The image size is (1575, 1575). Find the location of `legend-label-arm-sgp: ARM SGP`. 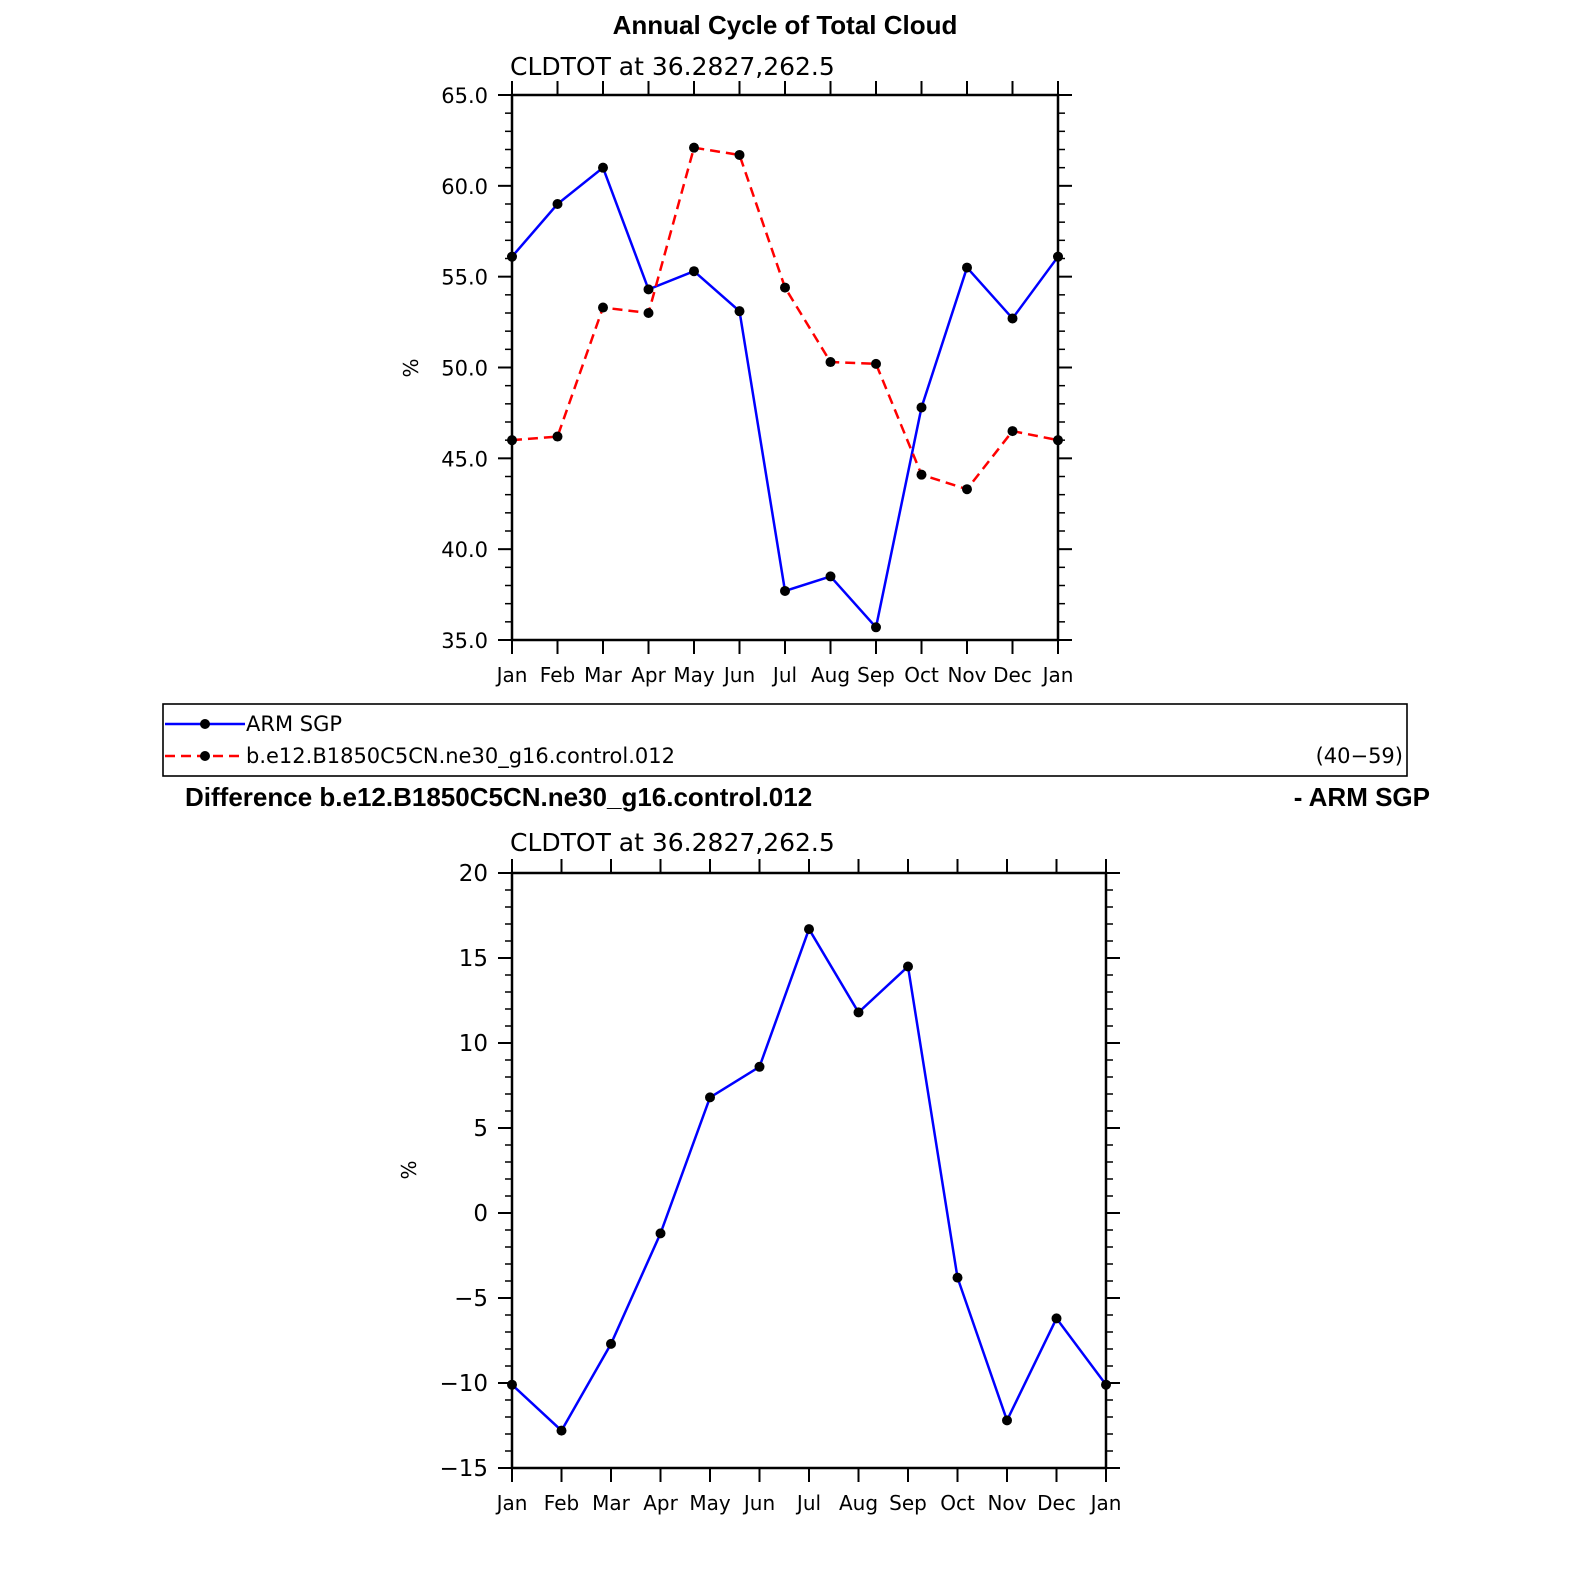

legend-label-arm-sgp: ARM SGP is located at coordinates (294, 724).